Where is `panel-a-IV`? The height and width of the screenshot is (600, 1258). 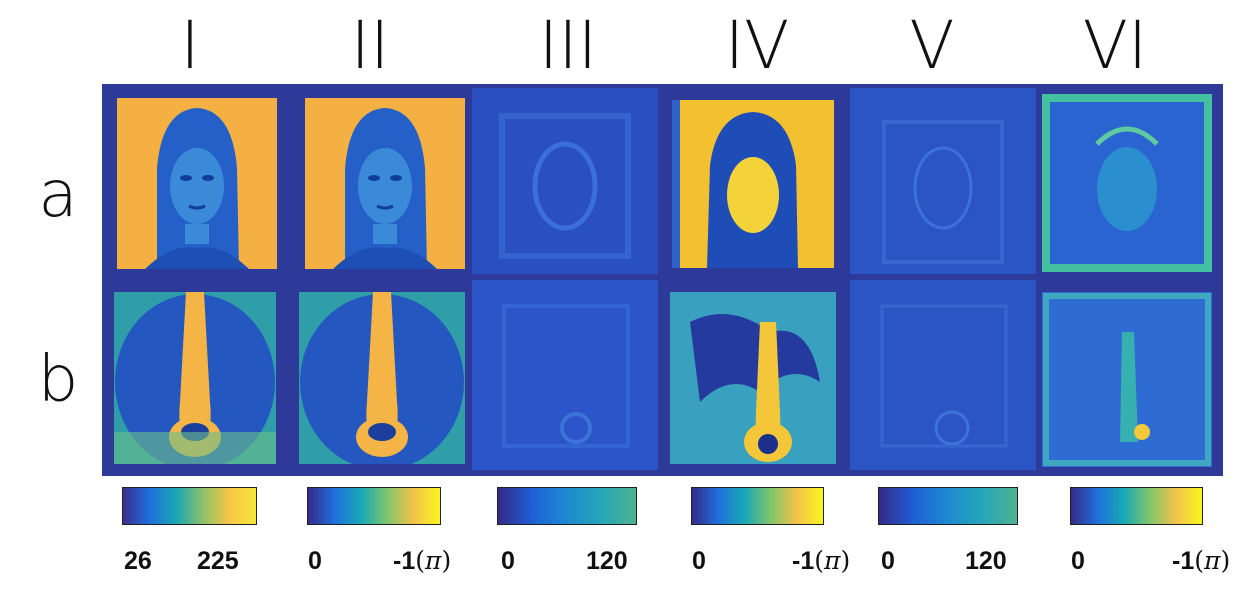 panel-a-IV is located at coordinates (753, 184).